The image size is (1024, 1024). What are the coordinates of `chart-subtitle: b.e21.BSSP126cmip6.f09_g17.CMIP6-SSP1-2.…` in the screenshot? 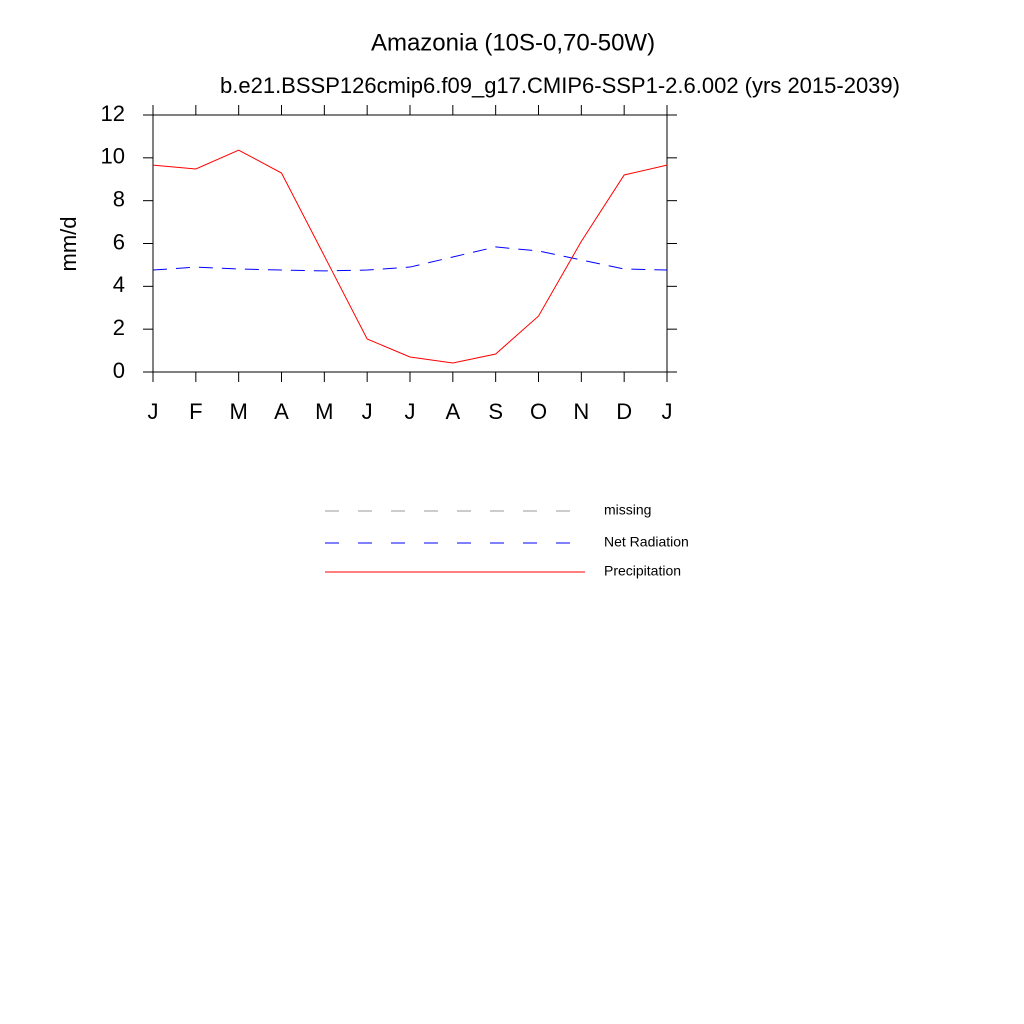 It's located at (560, 85).